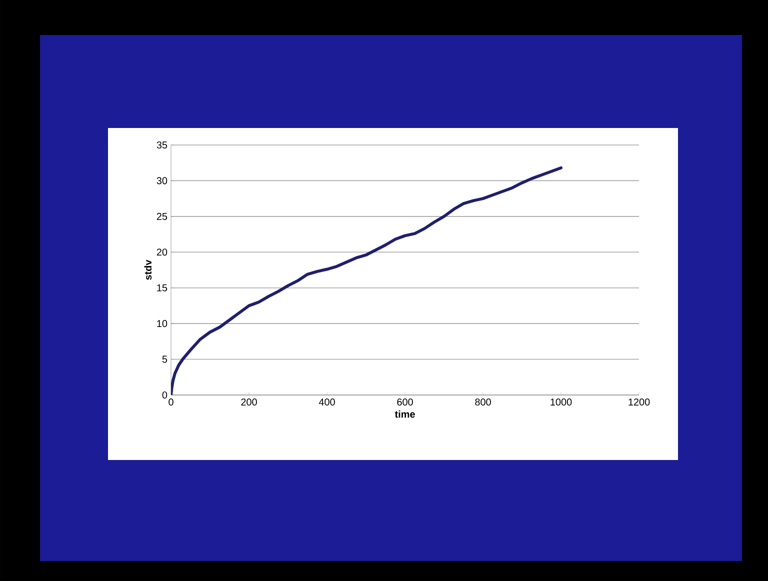 The height and width of the screenshot is (581, 768). What do you see at coordinates (483, 402) in the screenshot?
I see `x-tick-label: 800` at bounding box center [483, 402].